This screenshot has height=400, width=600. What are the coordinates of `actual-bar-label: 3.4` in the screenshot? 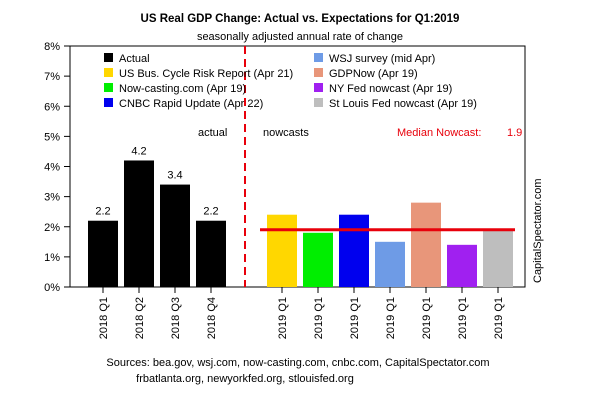 It's located at (174, 176).